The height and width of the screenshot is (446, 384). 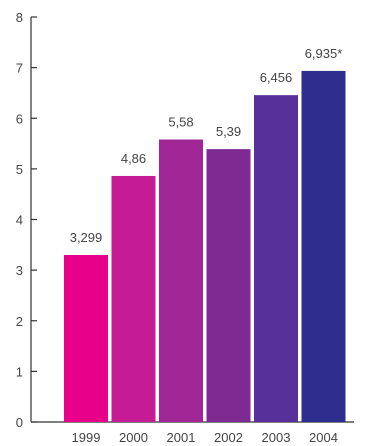 I want to click on x-category-label-2000: 2000, so click(x=133, y=437).